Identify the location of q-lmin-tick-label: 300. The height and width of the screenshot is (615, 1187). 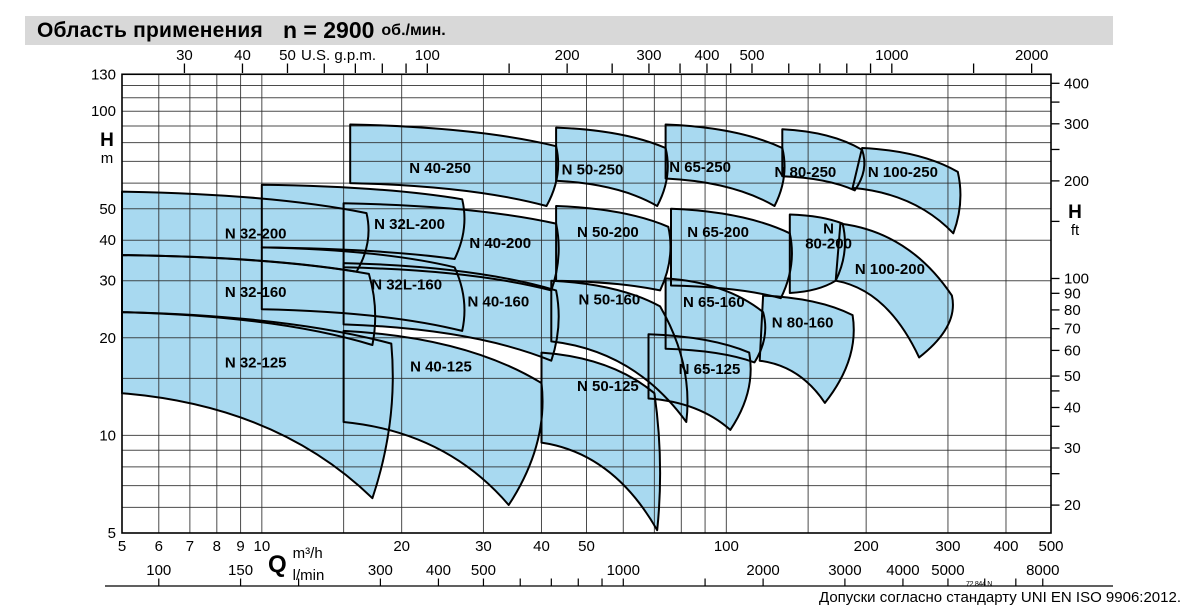
(380, 570).